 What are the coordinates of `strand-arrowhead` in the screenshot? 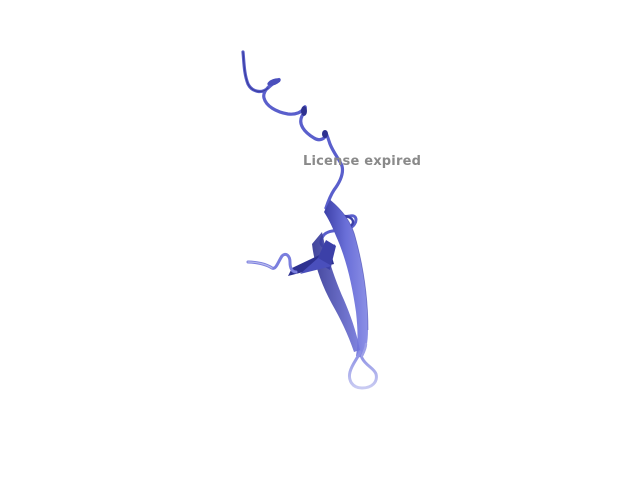 It's located at (312, 258).